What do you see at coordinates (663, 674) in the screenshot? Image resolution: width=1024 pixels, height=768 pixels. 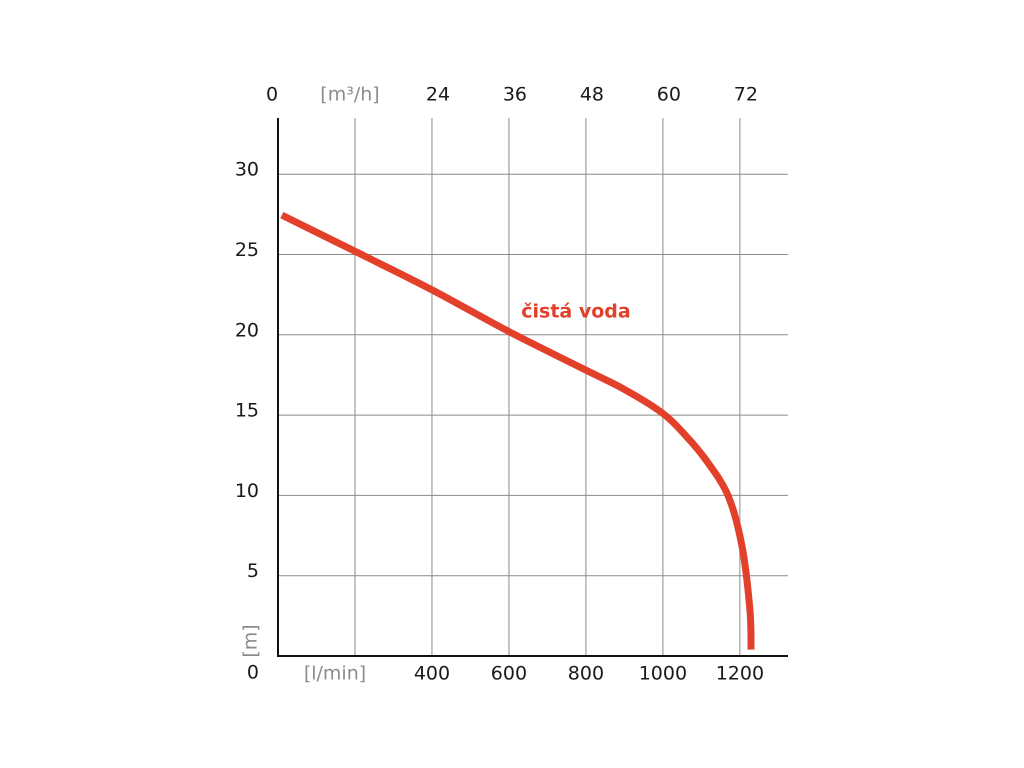 I see `x-tick-label: 1000` at bounding box center [663, 674].